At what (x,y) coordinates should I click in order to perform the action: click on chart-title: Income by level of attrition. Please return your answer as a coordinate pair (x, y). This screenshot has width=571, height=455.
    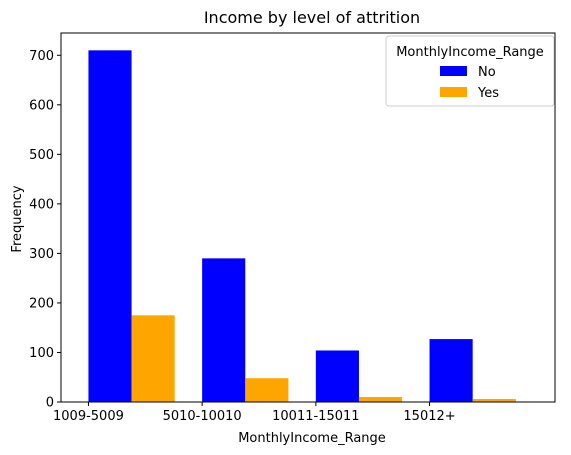
    Looking at the image, I should click on (312, 17).